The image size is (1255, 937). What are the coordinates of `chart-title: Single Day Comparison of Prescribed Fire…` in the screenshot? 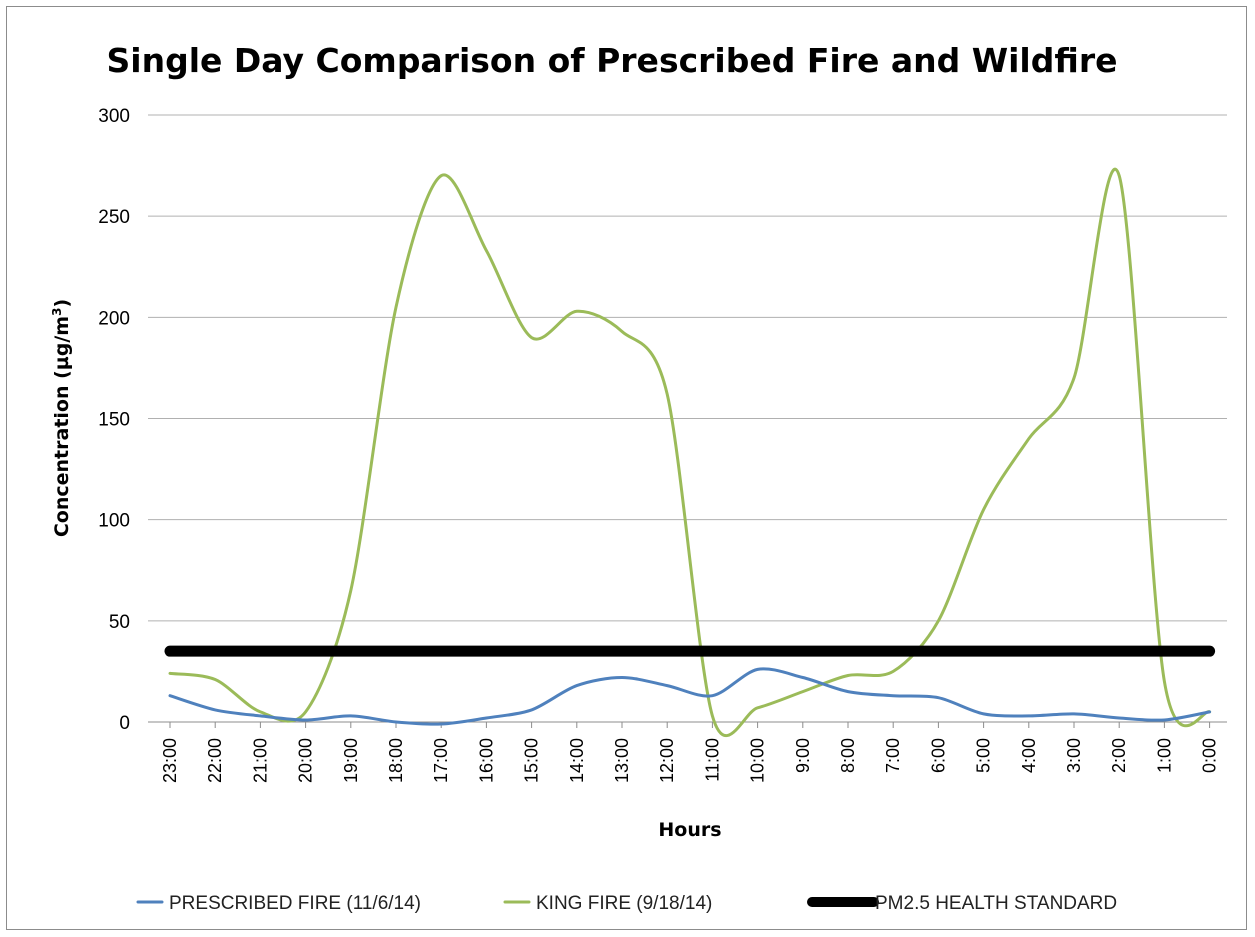 It's located at (612, 60).